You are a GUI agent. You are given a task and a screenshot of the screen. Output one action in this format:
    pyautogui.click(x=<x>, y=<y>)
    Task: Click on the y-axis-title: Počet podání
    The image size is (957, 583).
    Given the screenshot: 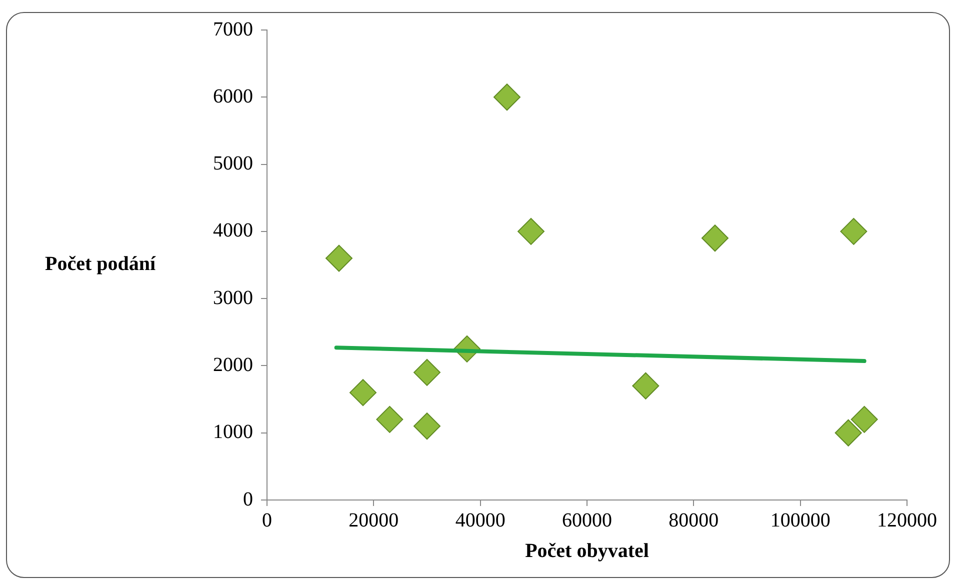 What is the action you would take?
    pyautogui.click(x=100, y=264)
    